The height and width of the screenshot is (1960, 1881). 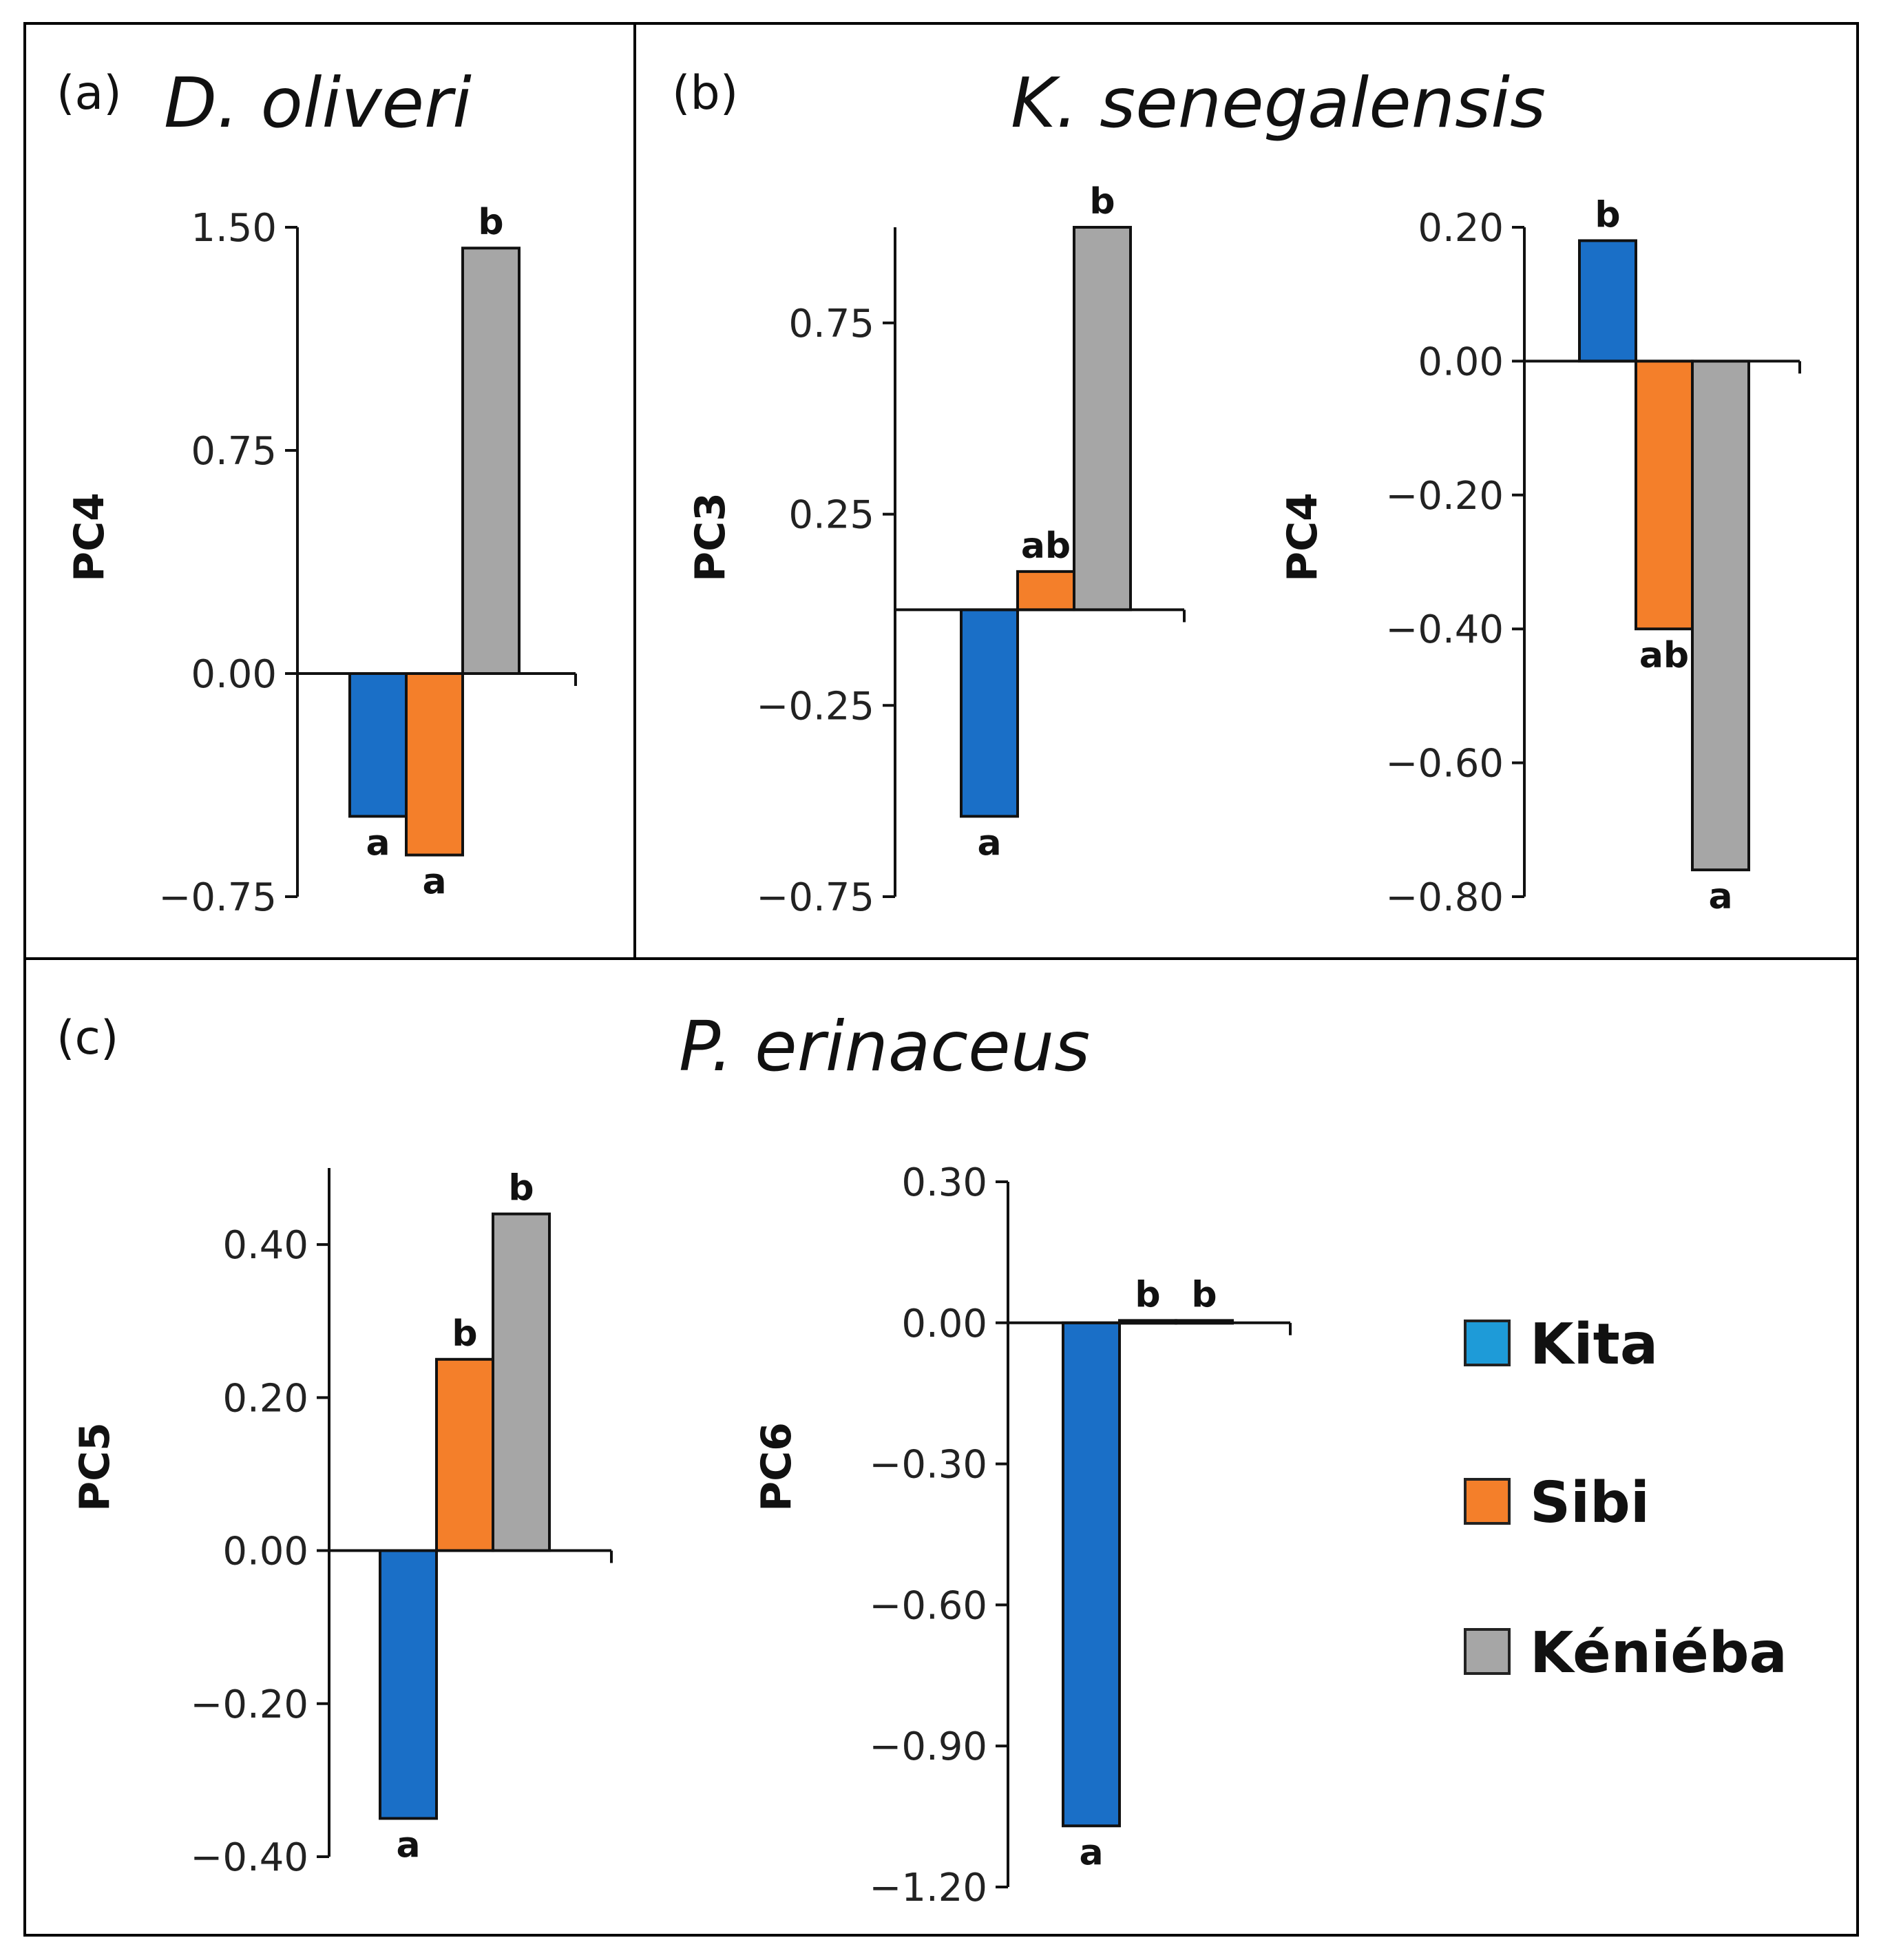 What do you see at coordinates (342, 1524) in the screenshot?
I see `chart-c-pc5: 0.40 0.20 0.00 −0.20 −0.40 a b b PC5` at bounding box center [342, 1524].